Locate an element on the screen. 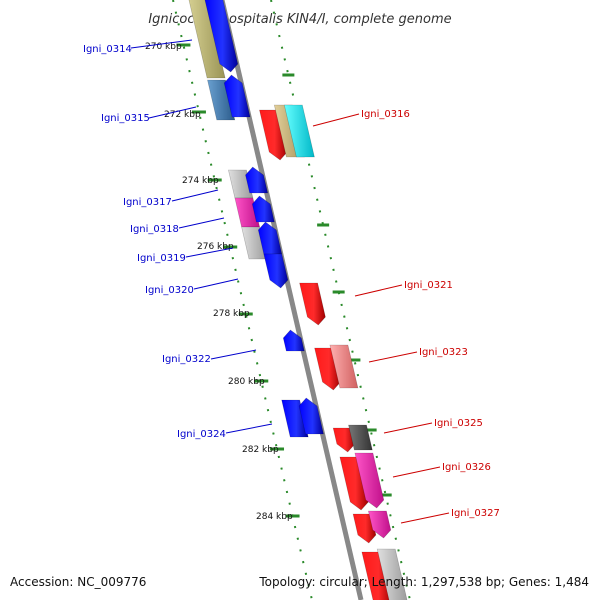  gene-label-left: Igni_0315 is located at coordinates (125, 118).